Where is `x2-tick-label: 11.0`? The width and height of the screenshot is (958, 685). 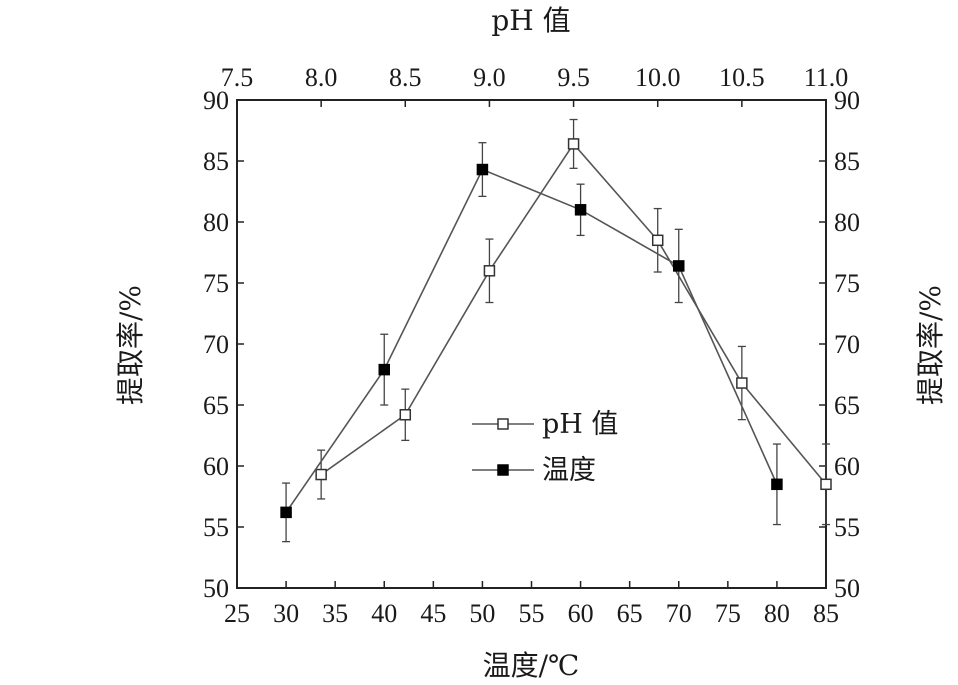 x2-tick-label: 11.0 is located at coordinates (826, 77).